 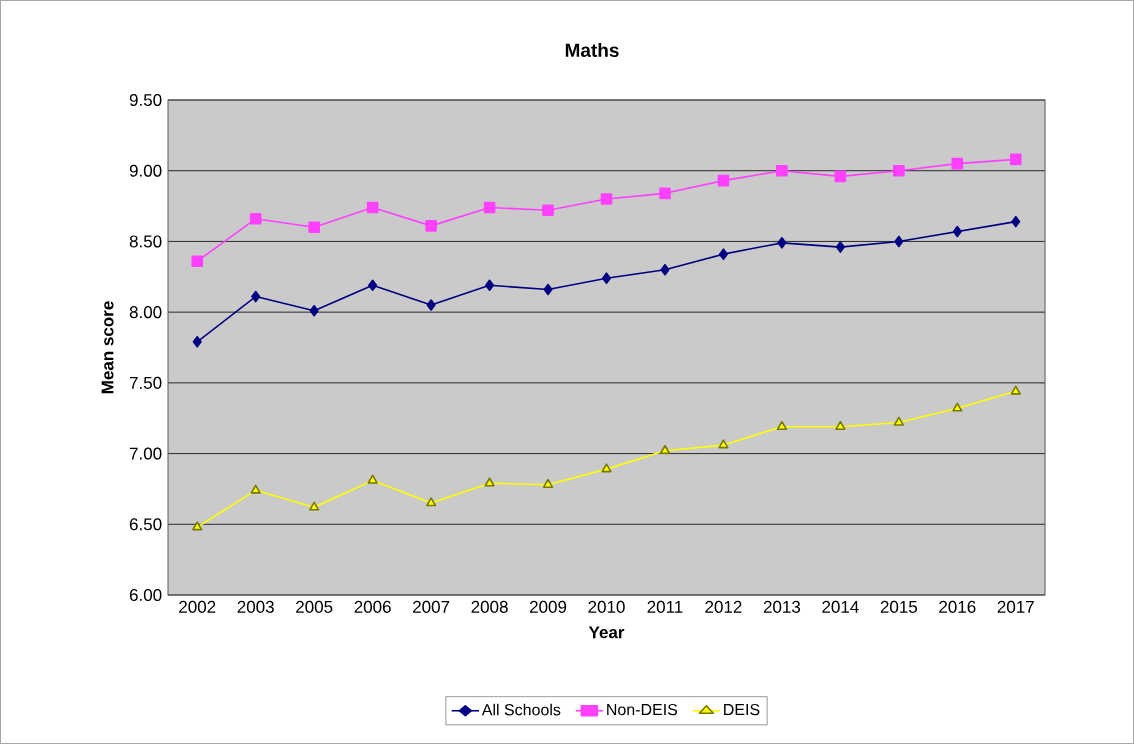 What do you see at coordinates (957, 606) in the screenshot?
I see `x-tick-label: 2016` at bounding box center [957, 606].